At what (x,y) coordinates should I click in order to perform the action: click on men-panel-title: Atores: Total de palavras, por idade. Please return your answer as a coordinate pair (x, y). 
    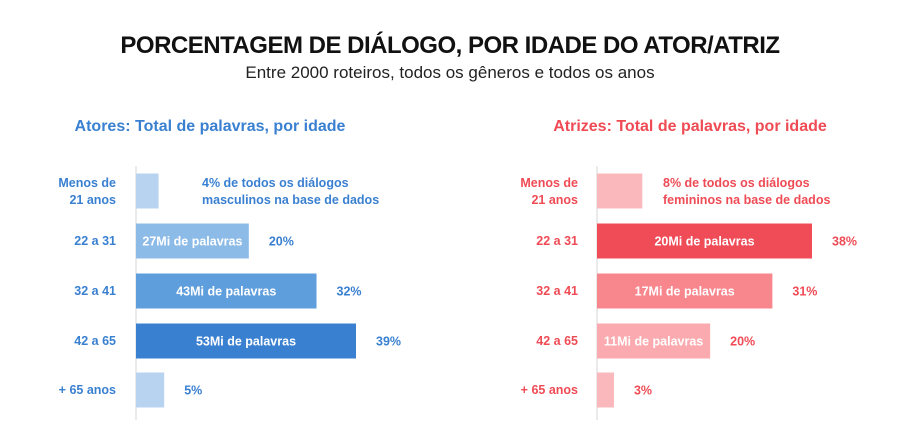
    Looking at the image, I should click on (210, 126).